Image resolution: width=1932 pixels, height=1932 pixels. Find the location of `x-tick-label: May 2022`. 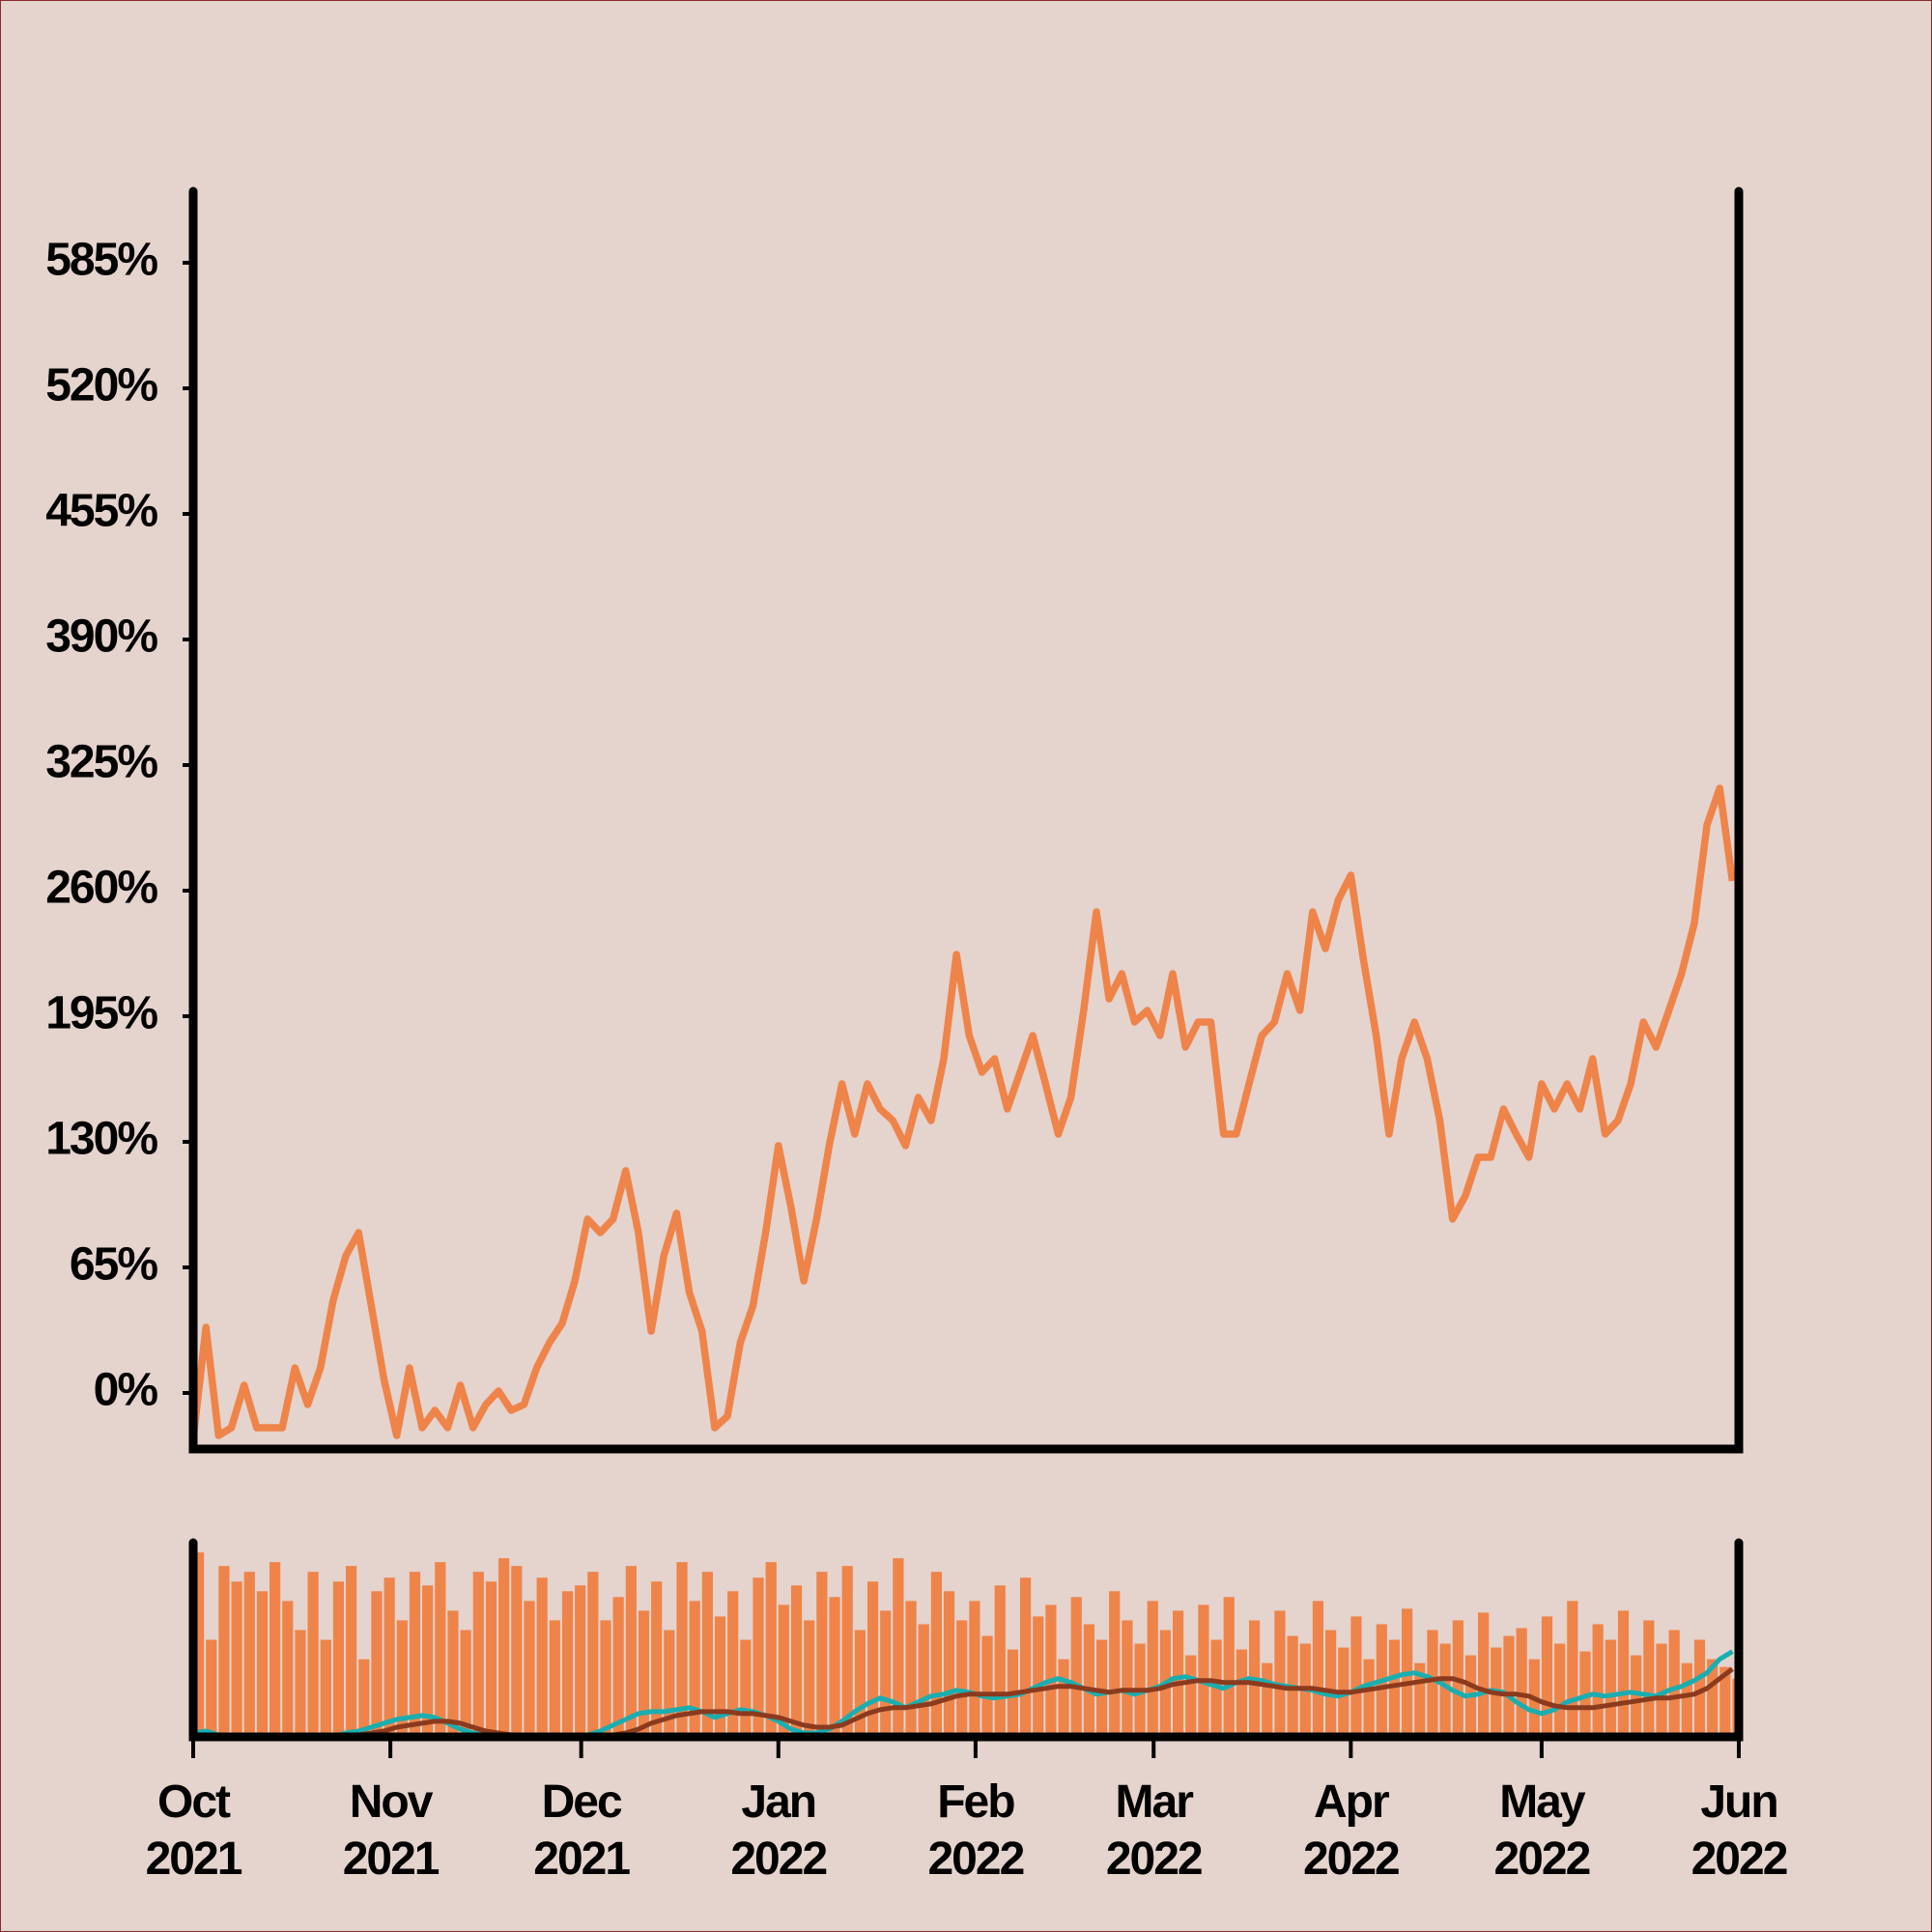

x-tick-label: May 2022 is located at coordinates (1542, 1830).